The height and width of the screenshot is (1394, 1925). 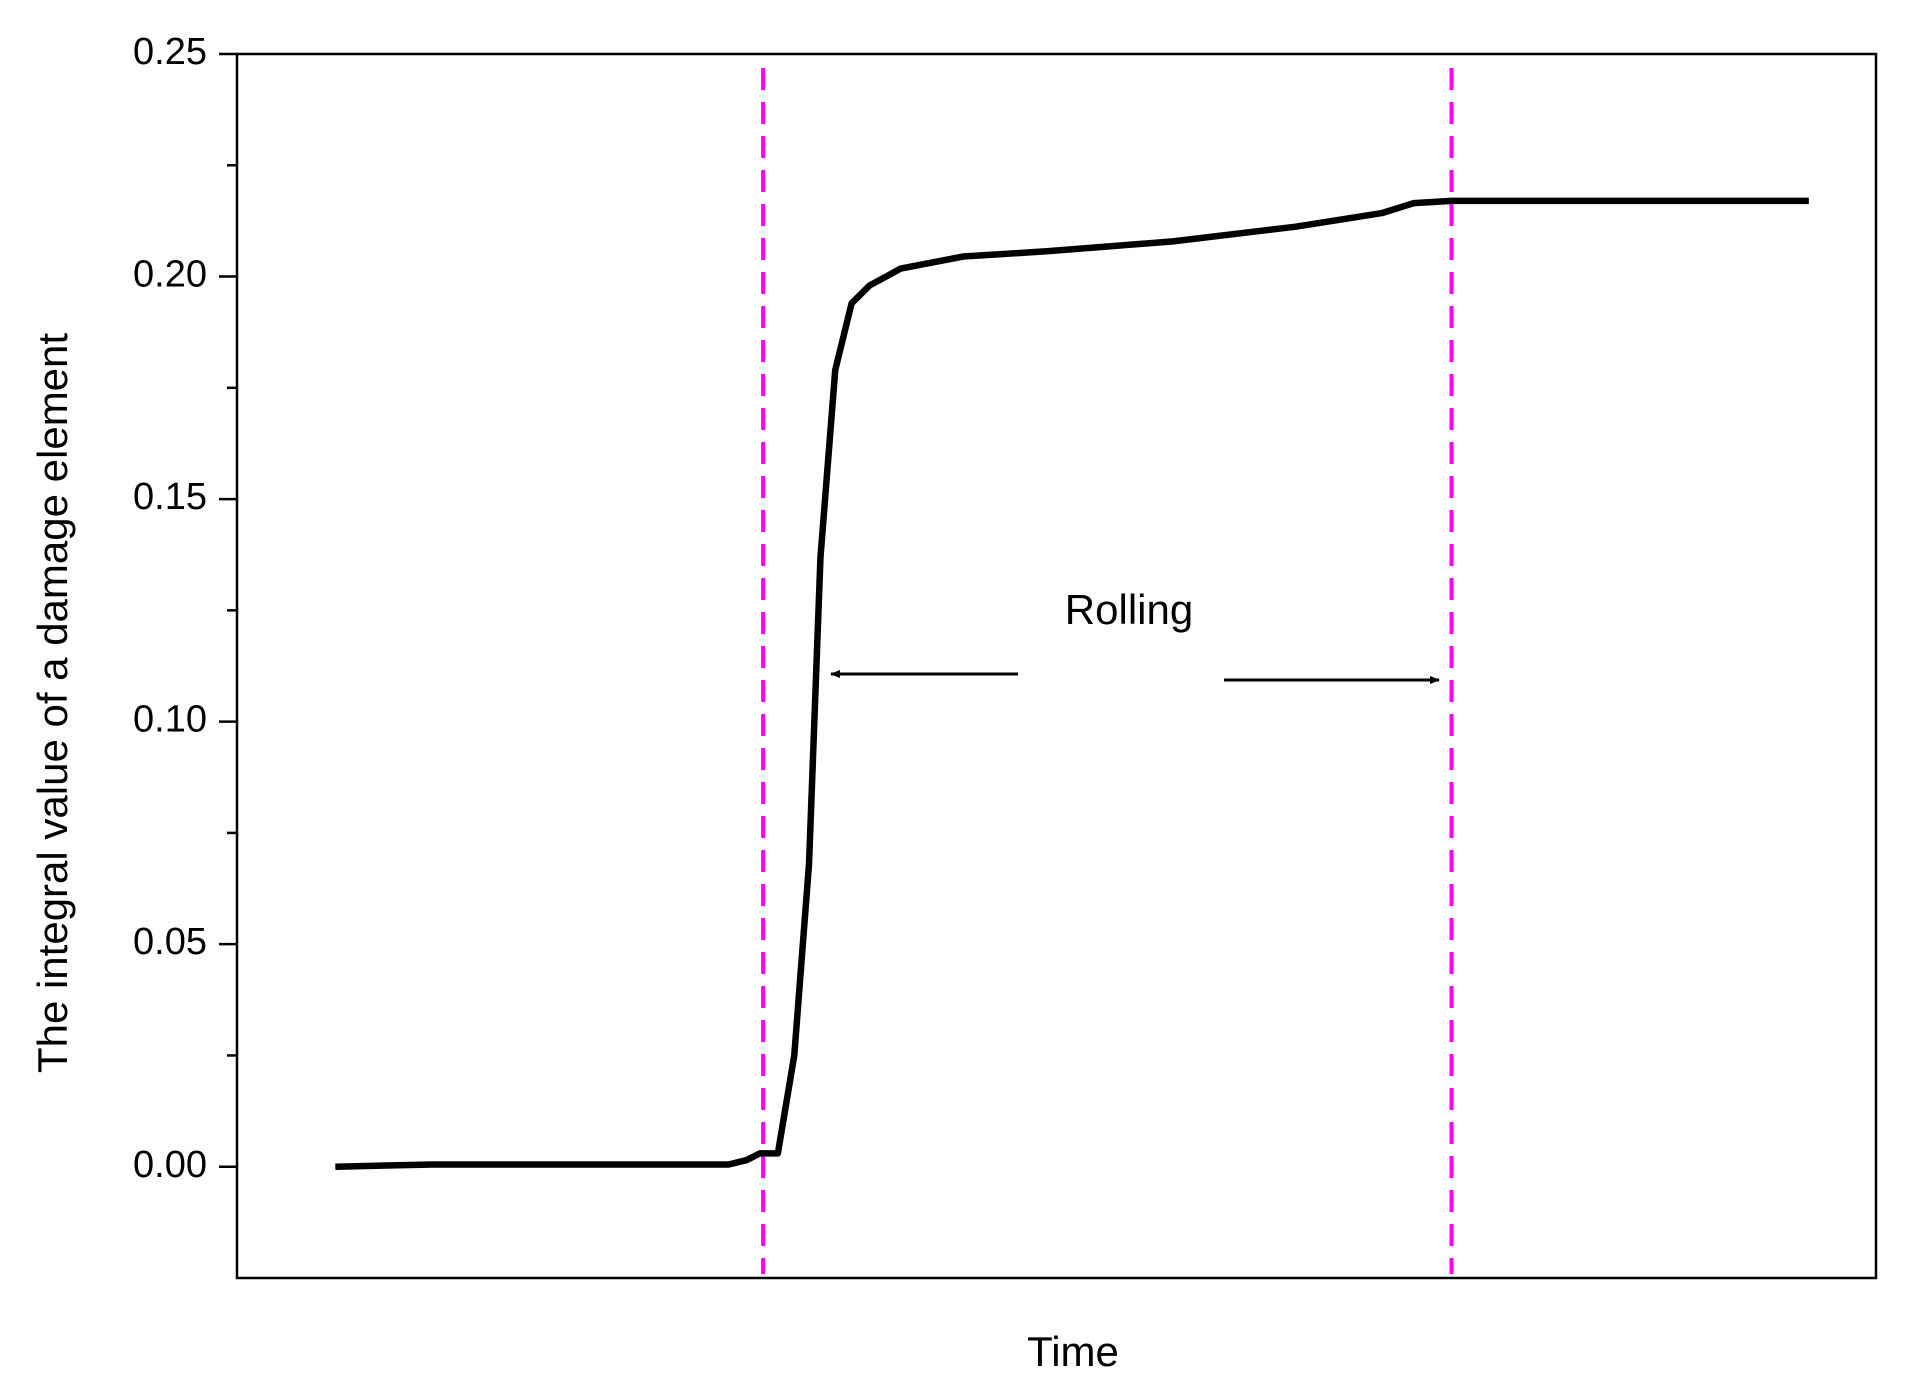 What do you see at coordinates (170, 497) in the screenshot?
I see `y-tick-label: 0.15` at bounding box center [170, 497].